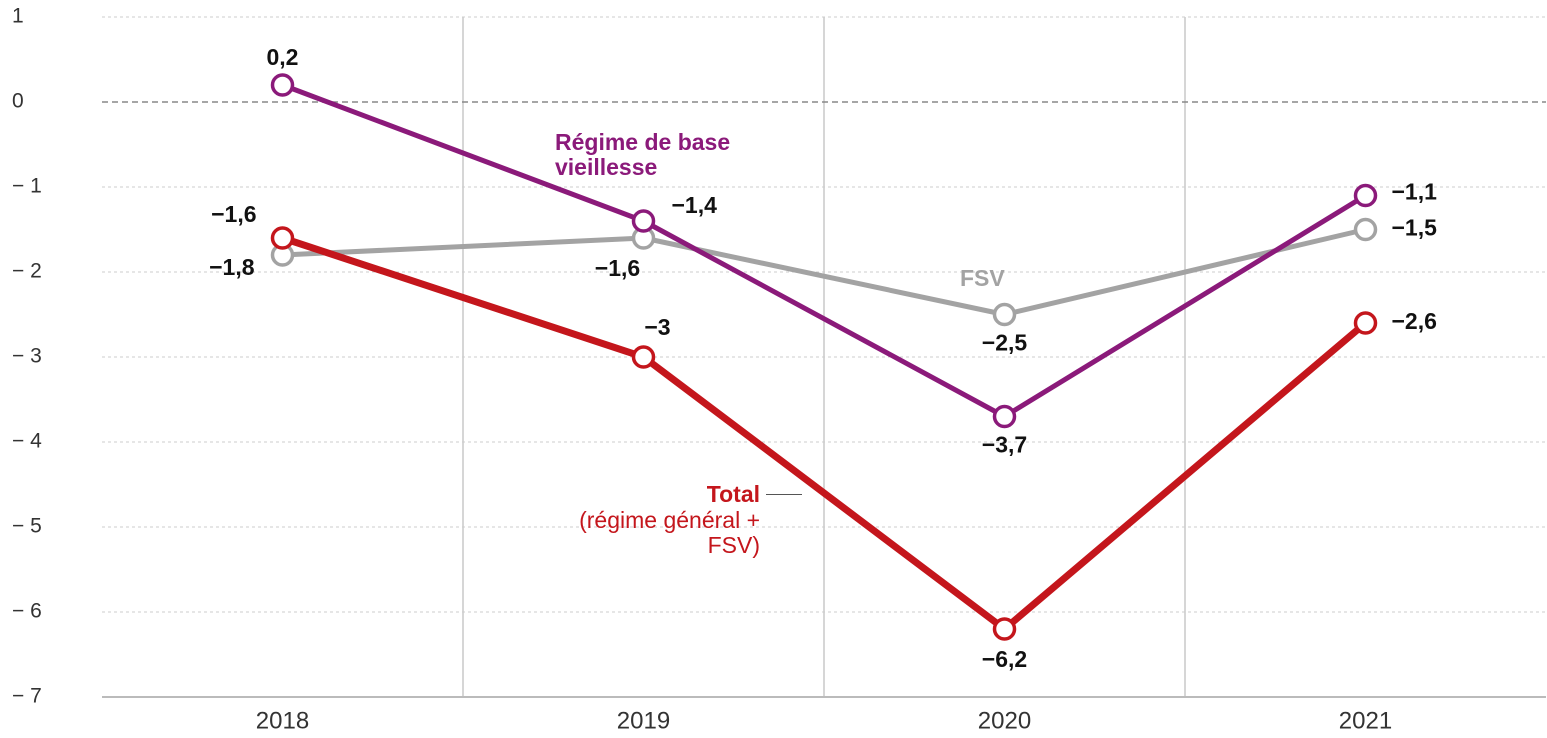  What do you see at coordinates (27, 441) in the screenshot?
I see `y-tick-label: − 4` at bounding box center [27, 441].